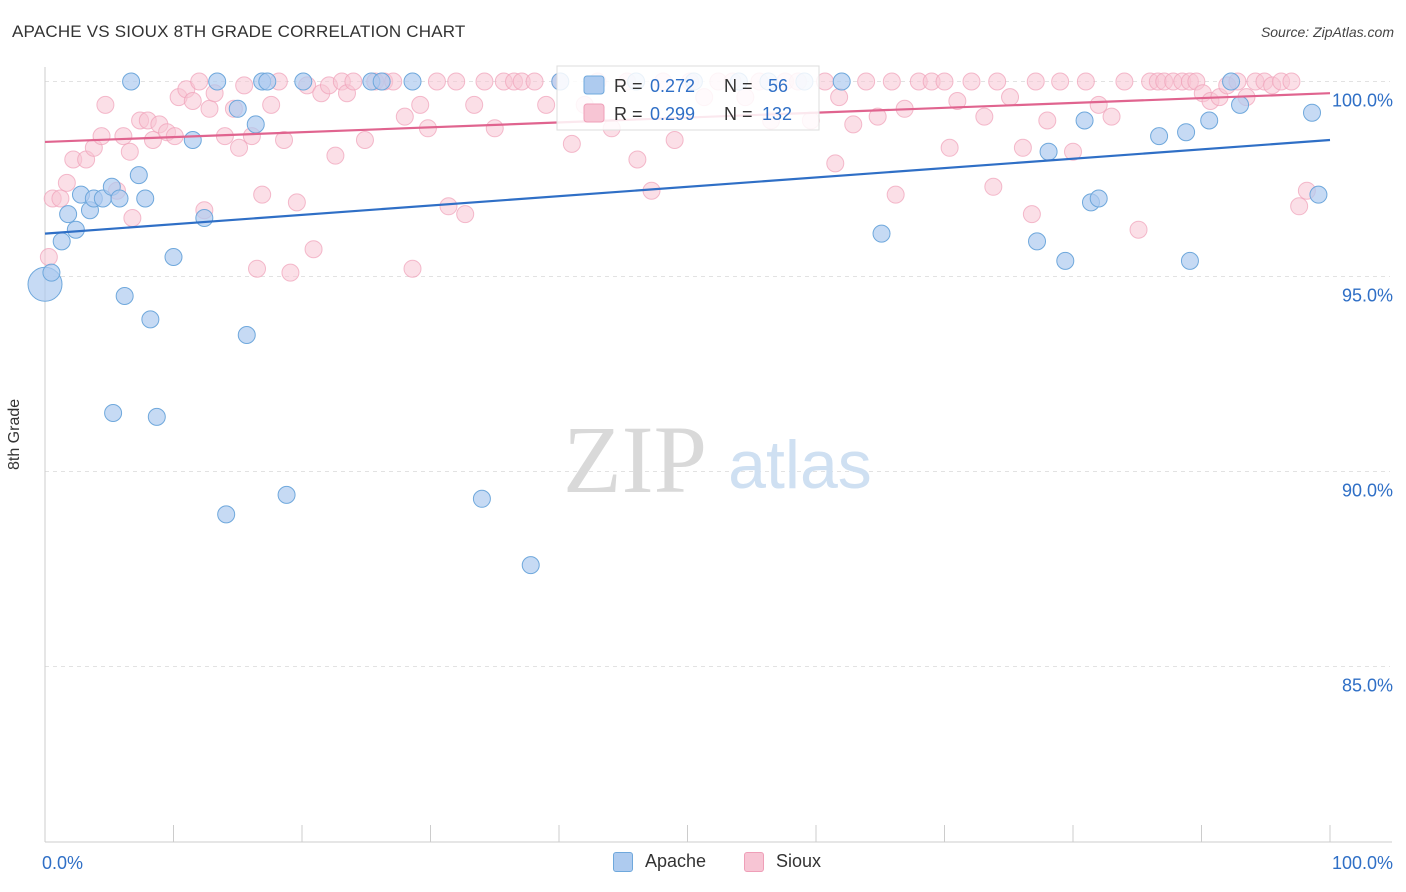 This screenshot has height=892, width=1406. What do you see at coordinates (1327, 32) in the screenshot?
I see `source-label: Source: ZipAtlas.com` at bounding box center [1327, 32].